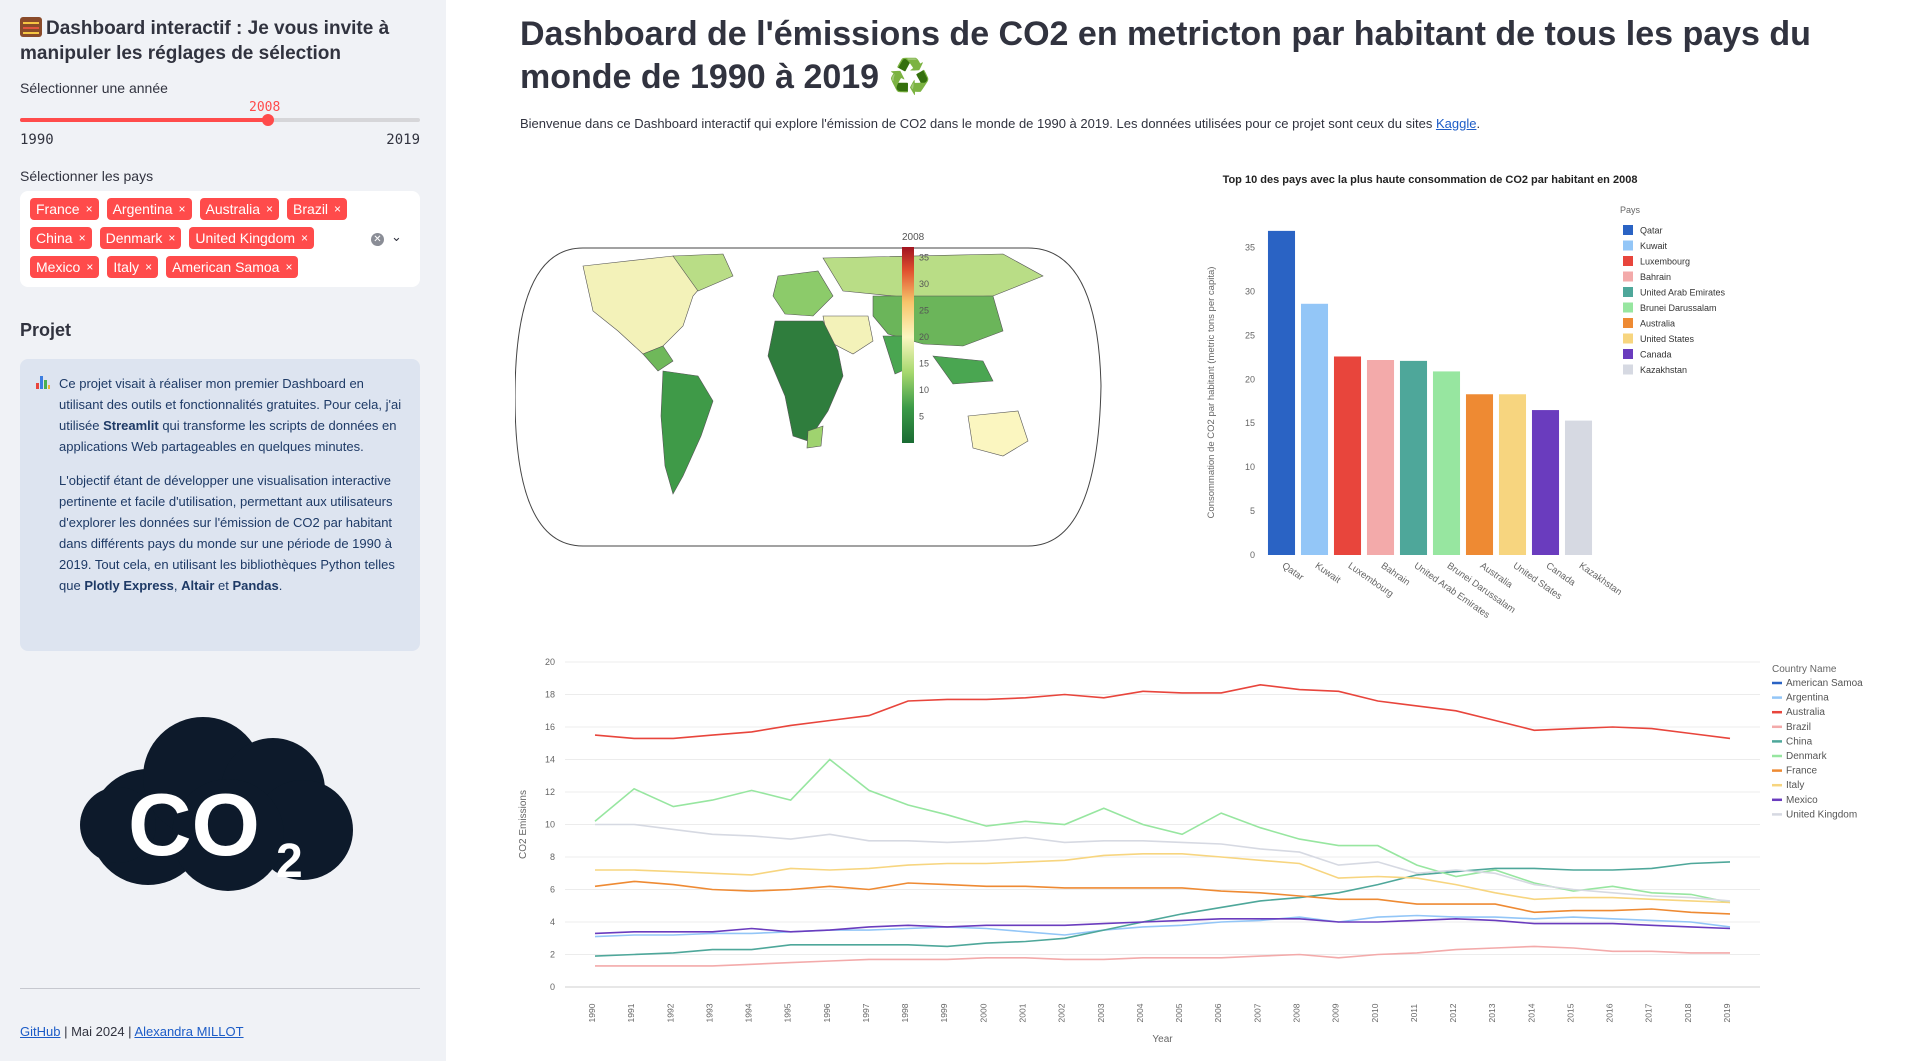 The image size is (1920, 1061). I want to click on bar-brunei-darussalam, so click(1446, 463).